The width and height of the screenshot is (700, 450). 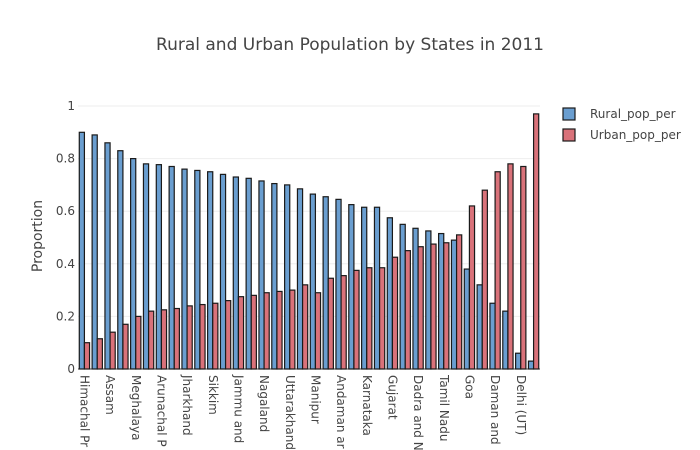 What do you see at coordinates (84, 411) in the screenshot?
I see `x-tick-label: Himachal Pr` at bounding box center [84, 411].